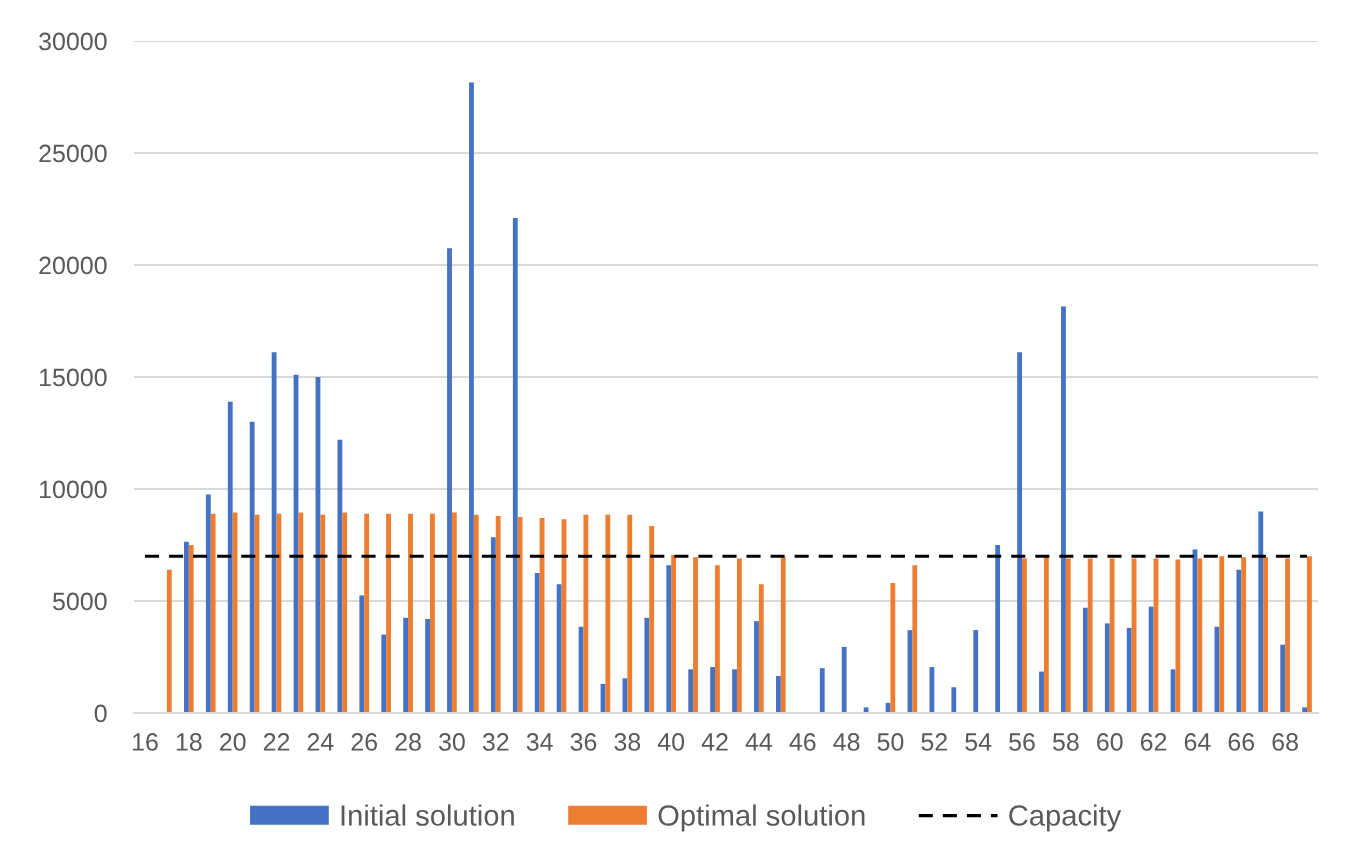  What do you see at coordinates (1110, 742) in the screenshot?
I see `x-tick-label: 60` at bounding box center [1110, 742].